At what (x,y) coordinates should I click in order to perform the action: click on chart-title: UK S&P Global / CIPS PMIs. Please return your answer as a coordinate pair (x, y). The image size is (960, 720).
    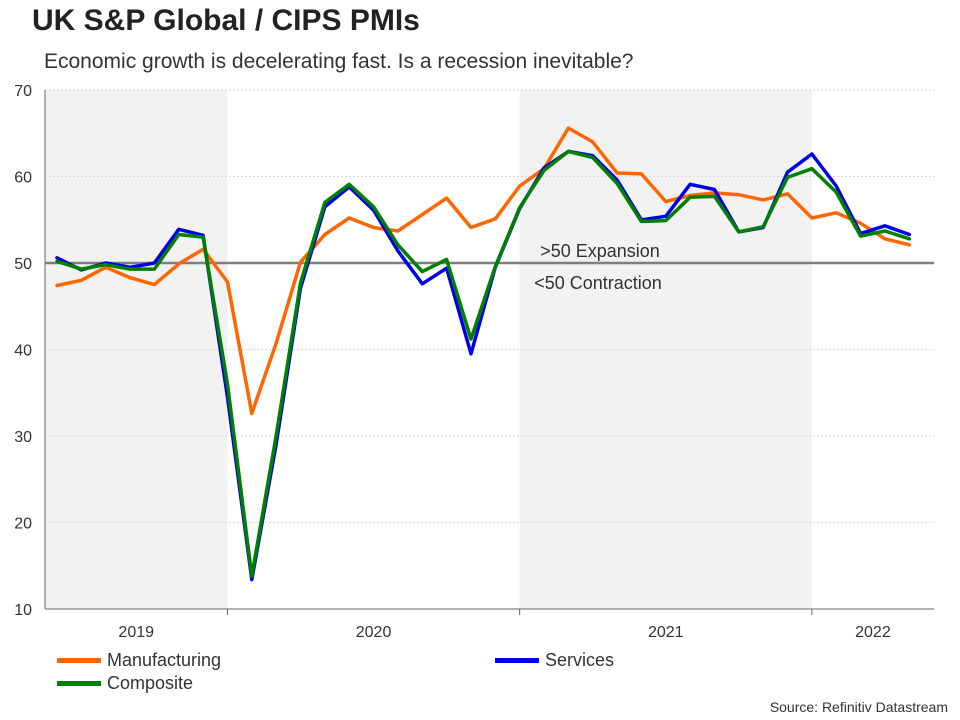
    Looking at the image, I should click on (226, 20).